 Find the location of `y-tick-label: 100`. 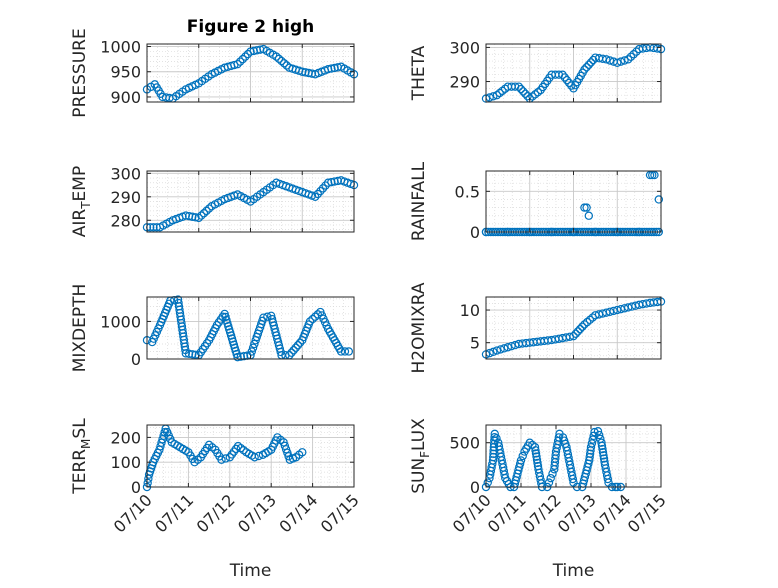

y-tick-label: 100 is located at coordinates (125, 462).